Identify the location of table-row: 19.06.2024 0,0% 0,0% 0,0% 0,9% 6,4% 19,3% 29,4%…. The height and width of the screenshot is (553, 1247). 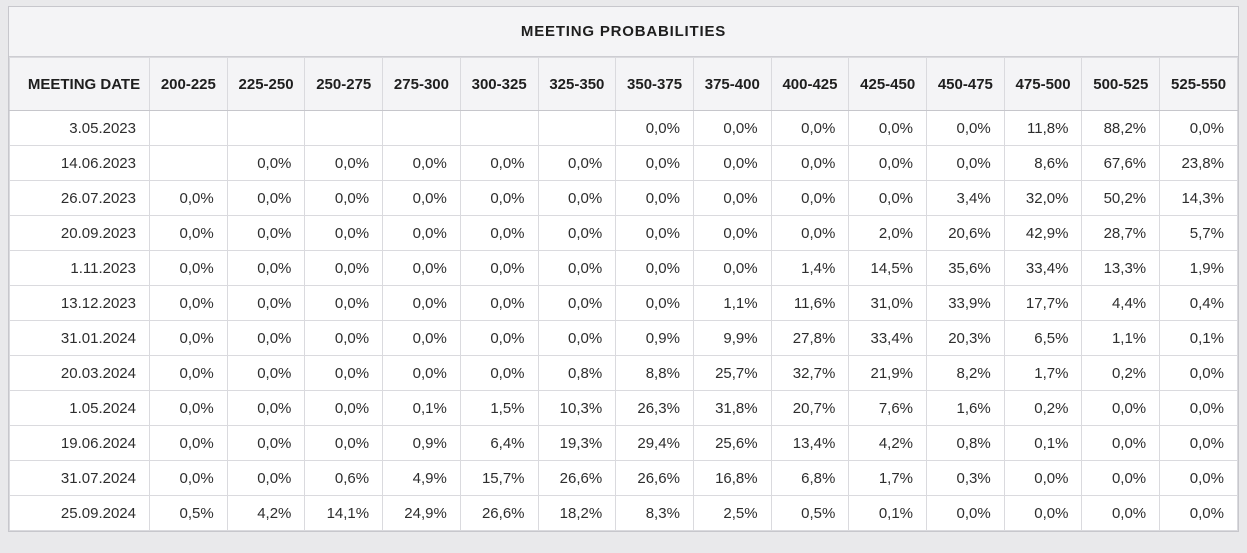
(623, 443).